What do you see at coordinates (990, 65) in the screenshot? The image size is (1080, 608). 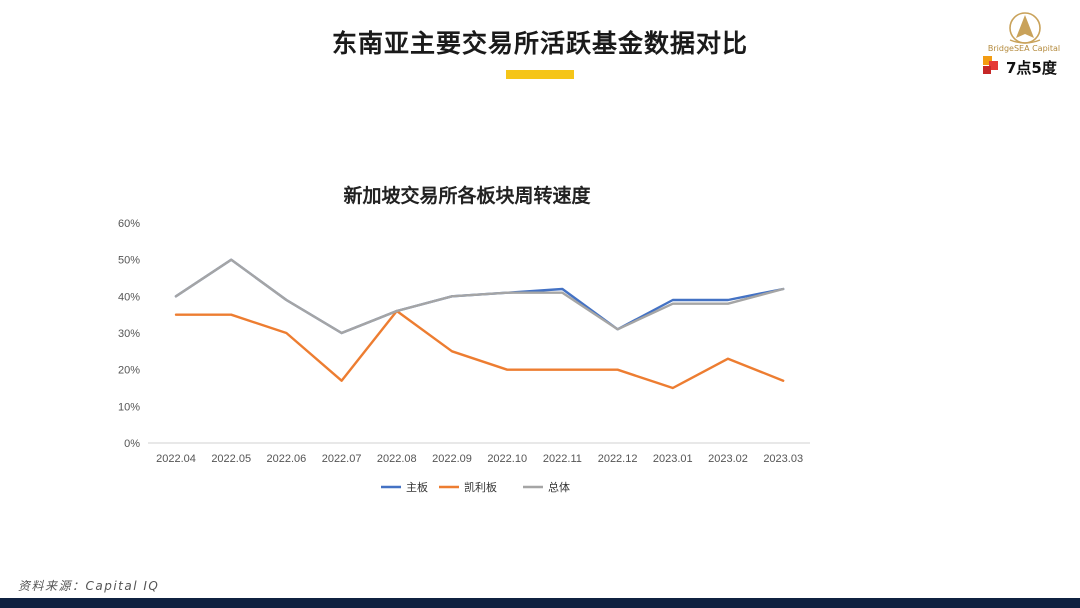 I see `colored-squares-icon` at bounding box center [990, 65].